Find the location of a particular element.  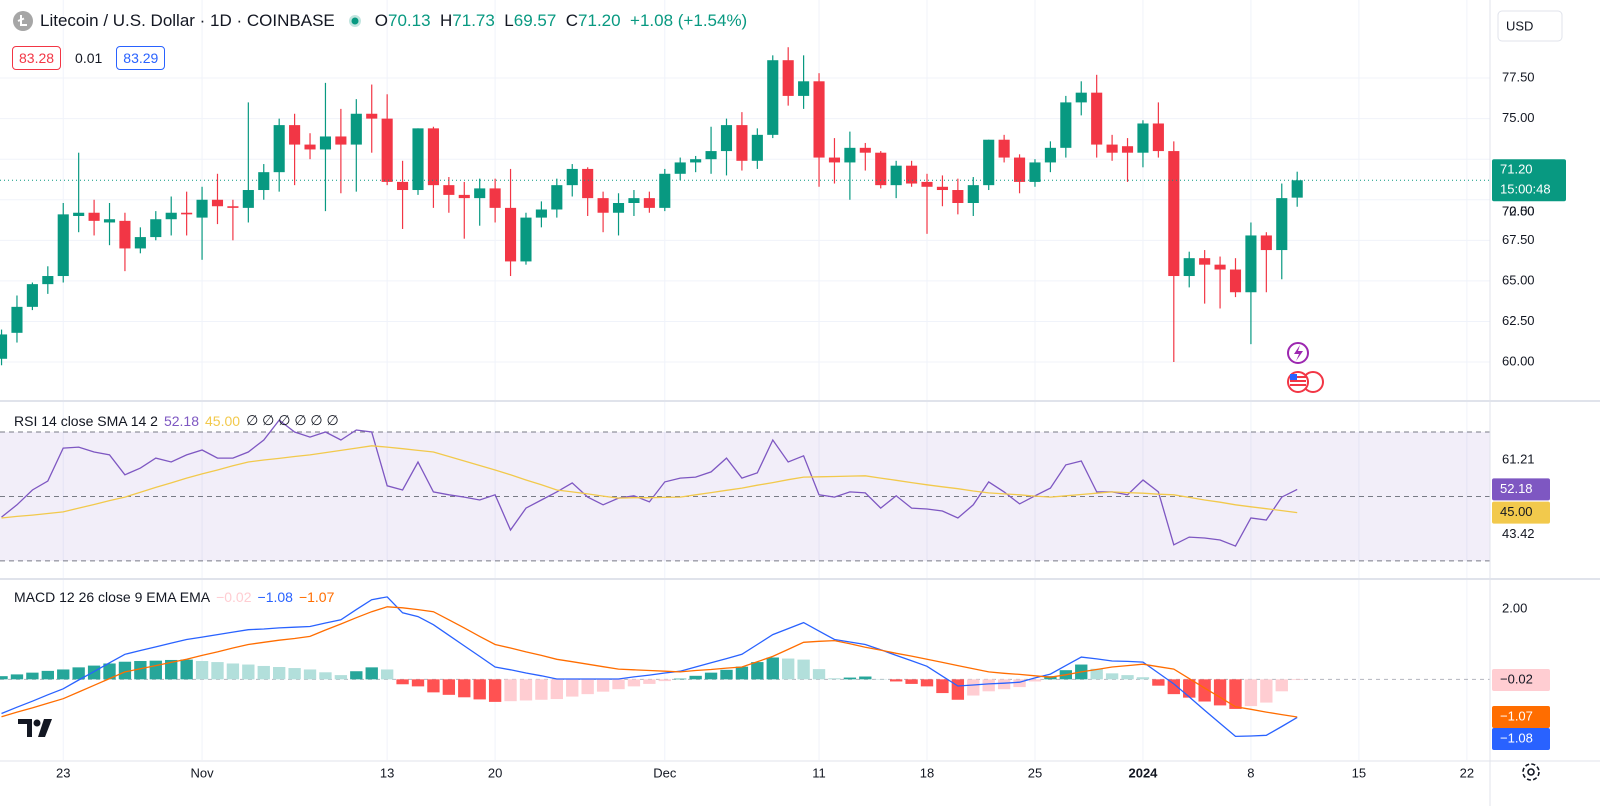

value-label: −1.07 is located at coordinates (1516, 715).